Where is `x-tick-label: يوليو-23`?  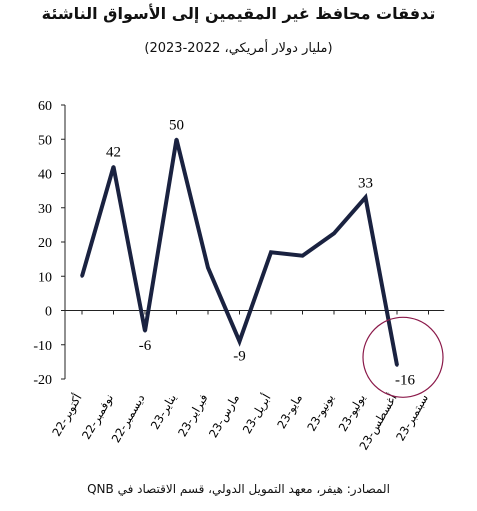
x-tick-label: يوليو-23 is located at coordinates (352, 413).